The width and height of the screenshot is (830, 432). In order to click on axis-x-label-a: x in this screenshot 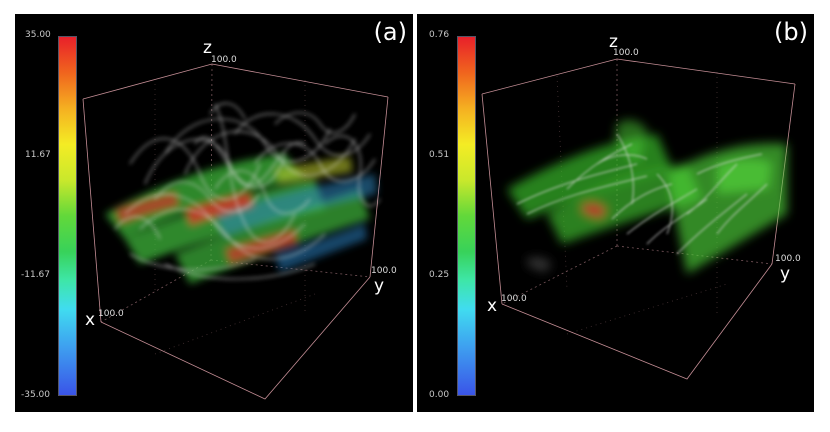, I will do `click(90, 320)`.